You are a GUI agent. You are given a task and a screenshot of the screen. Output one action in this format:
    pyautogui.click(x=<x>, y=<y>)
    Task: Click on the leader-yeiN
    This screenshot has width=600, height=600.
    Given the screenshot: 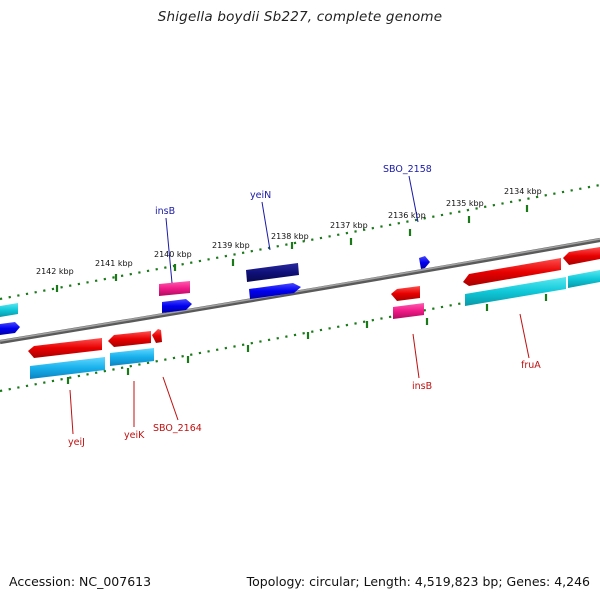 What is the action you would take?
    pyautogui.click(x=266, y=226)
    